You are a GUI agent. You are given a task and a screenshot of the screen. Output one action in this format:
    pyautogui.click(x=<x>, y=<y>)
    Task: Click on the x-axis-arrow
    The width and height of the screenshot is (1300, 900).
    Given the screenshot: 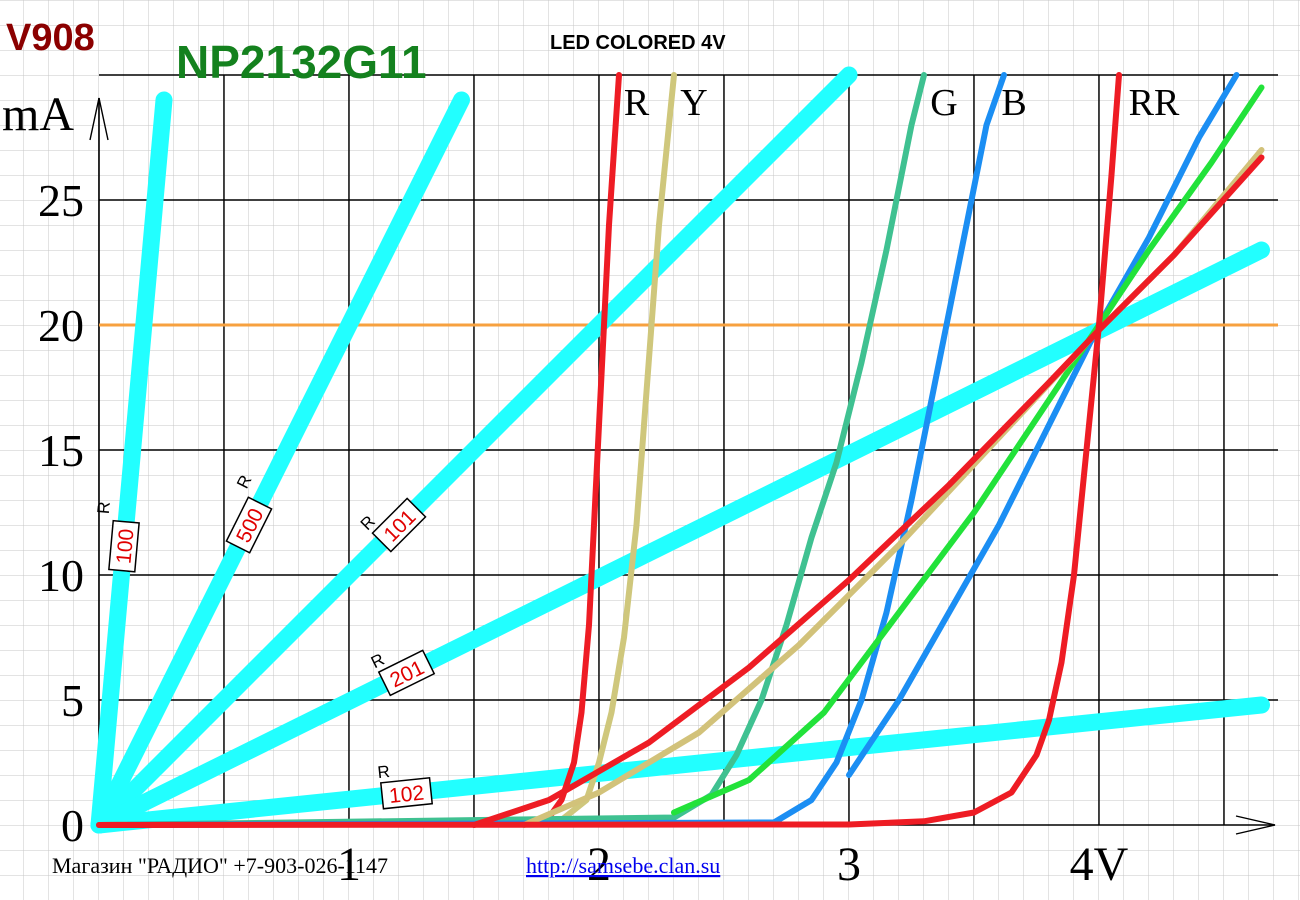 What is the action you would take?
    pyautogui.click(x=1255, y=825)
    